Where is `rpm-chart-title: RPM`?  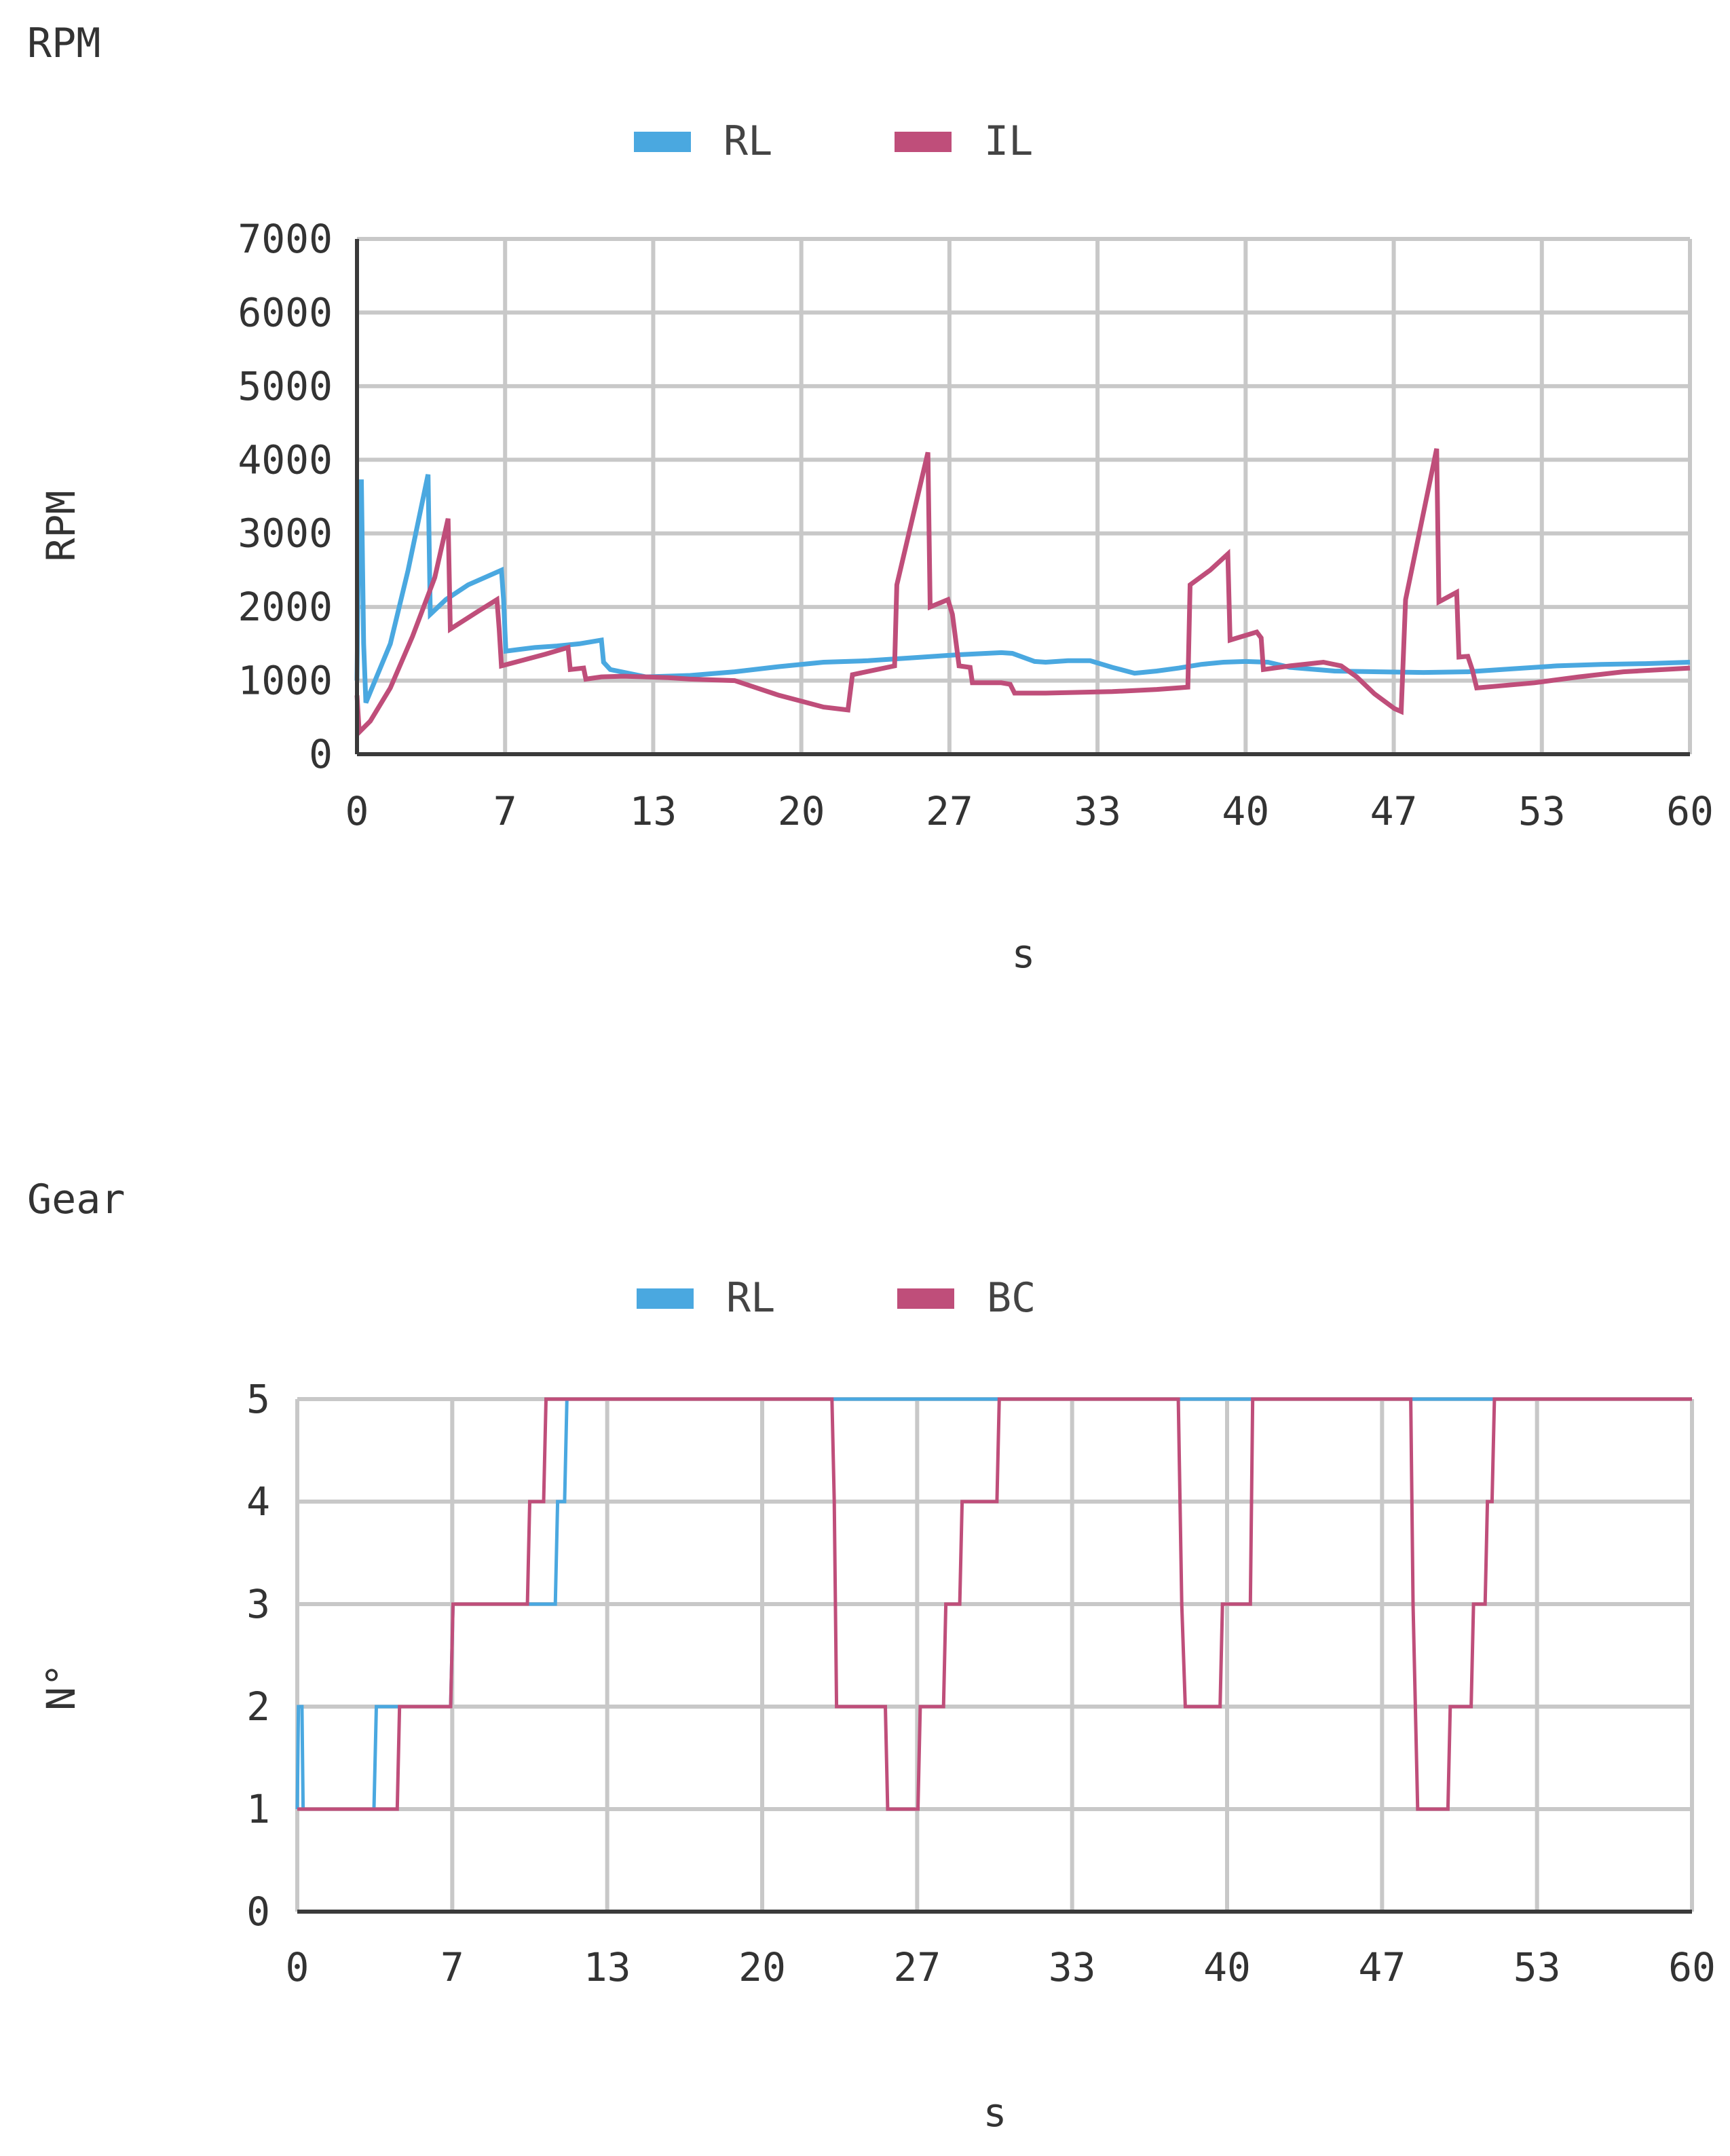 rpm-chart-title: RPM is located at coordinates (64, 43).